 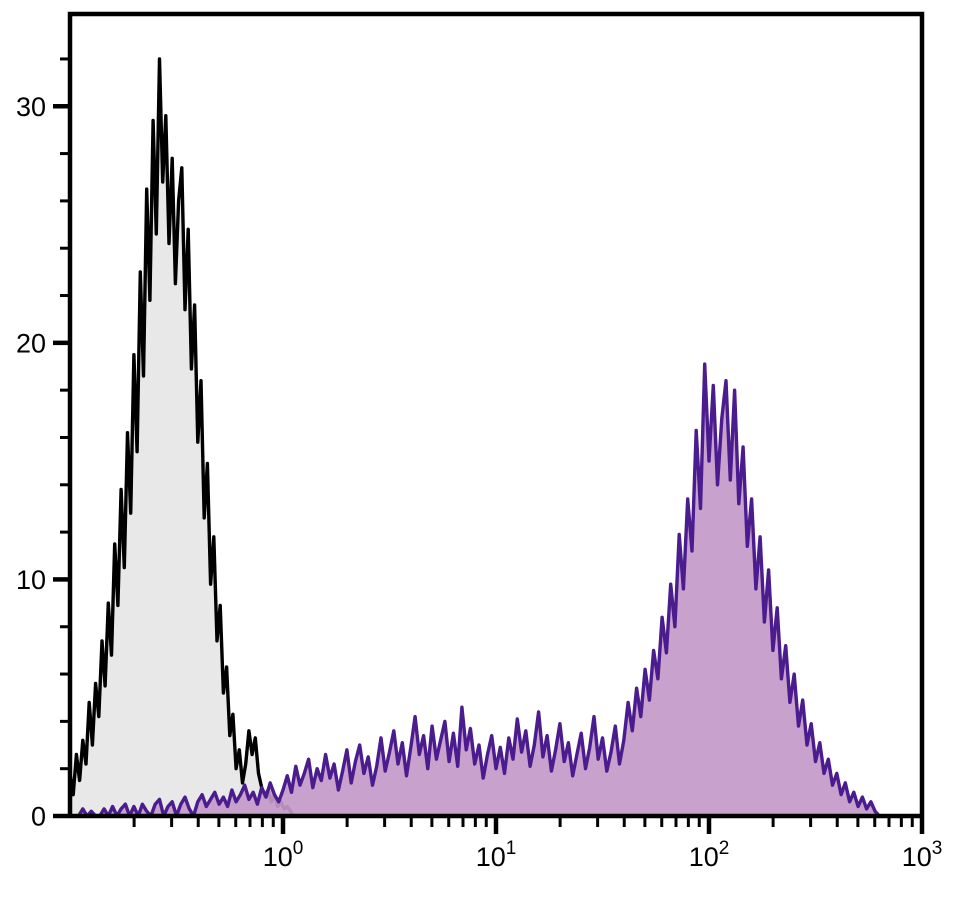 What do you see at coordinates (38, 817) in the screenshot?
I see `y-tick-label: 0` at bounding box center [38, 817].